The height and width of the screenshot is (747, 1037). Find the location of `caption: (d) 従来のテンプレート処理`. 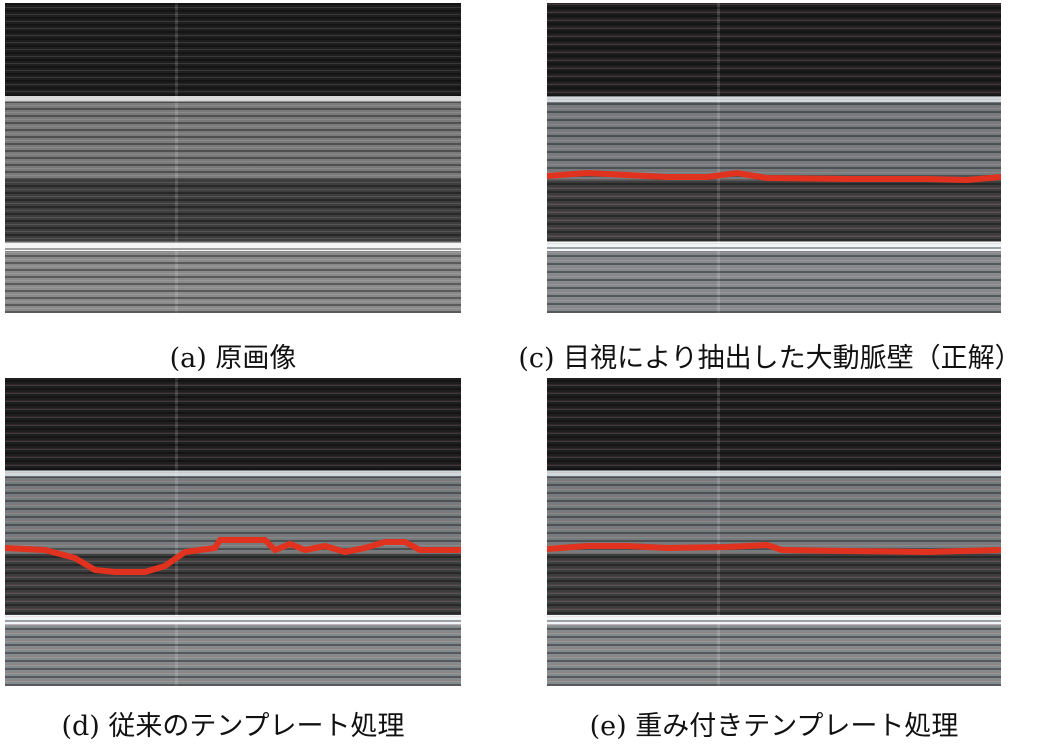

caption: (d) 従来のテンプレート処理 is located at coordinates (233, 726).